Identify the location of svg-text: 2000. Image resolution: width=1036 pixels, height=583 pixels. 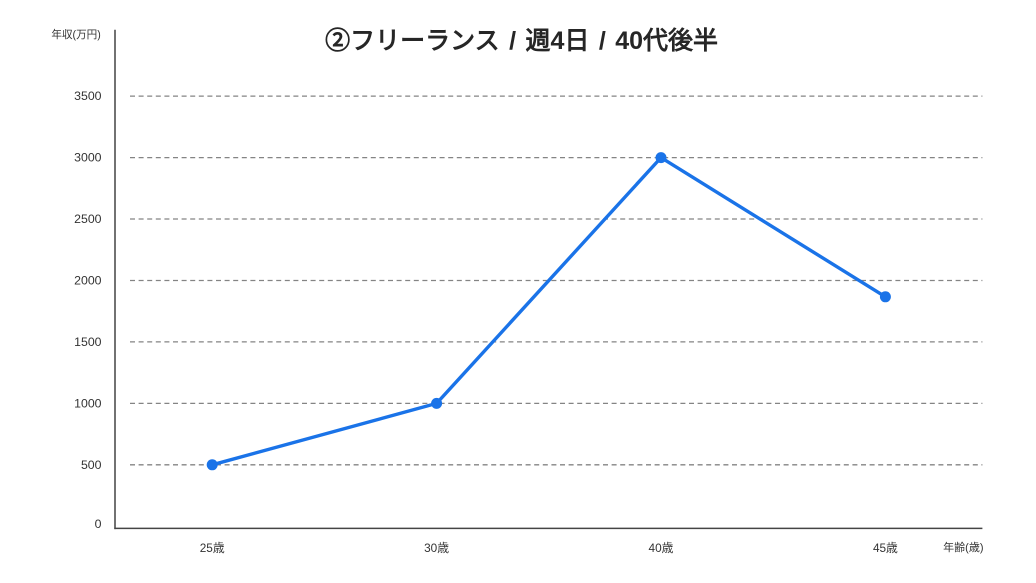
(88, 281).